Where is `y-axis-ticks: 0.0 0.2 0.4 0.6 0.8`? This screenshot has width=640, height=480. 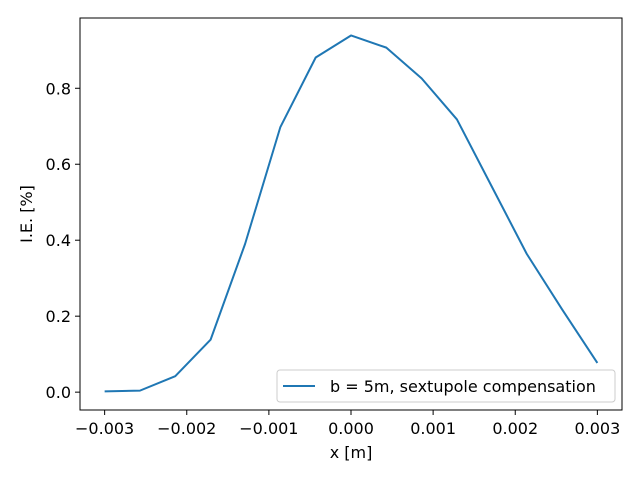
y-axis-ticks: 0.0 0.2 0.4 0.6 0.8 is located at coordinates (63, 240).